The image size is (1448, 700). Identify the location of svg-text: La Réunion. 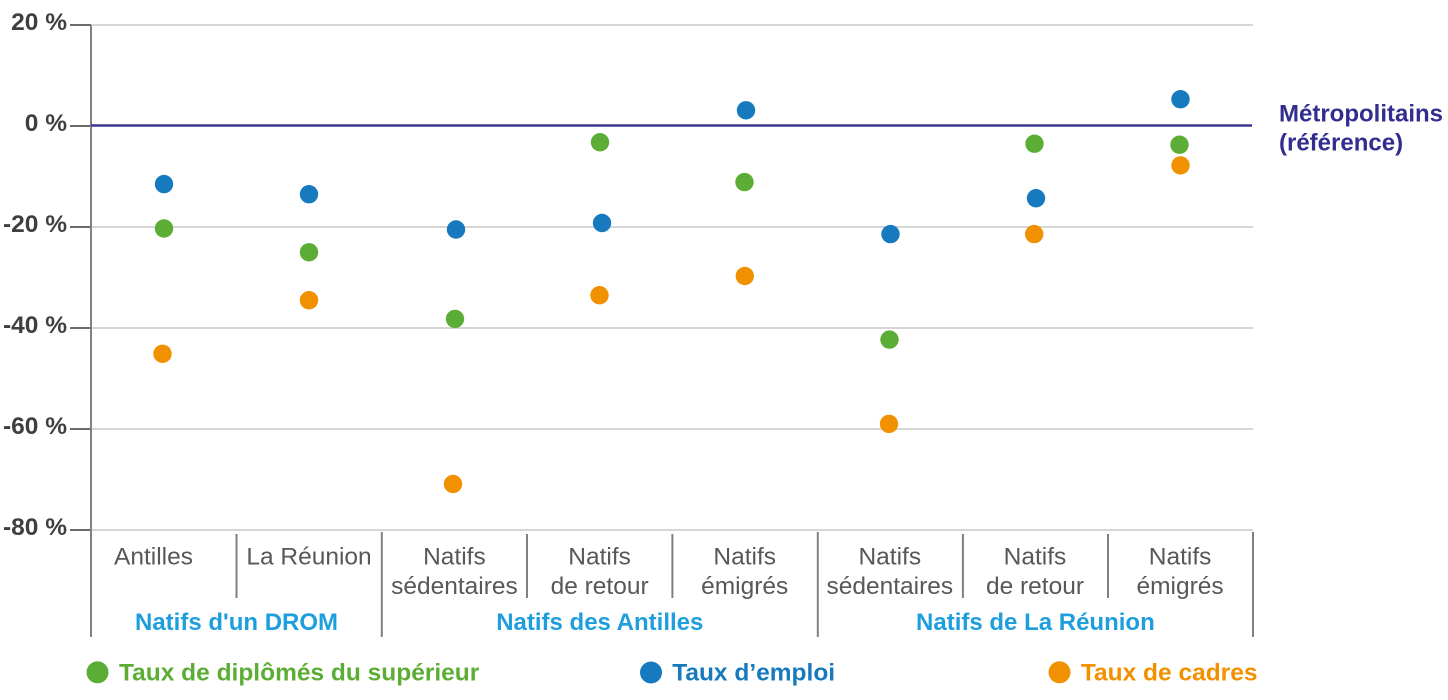
(308, 557).